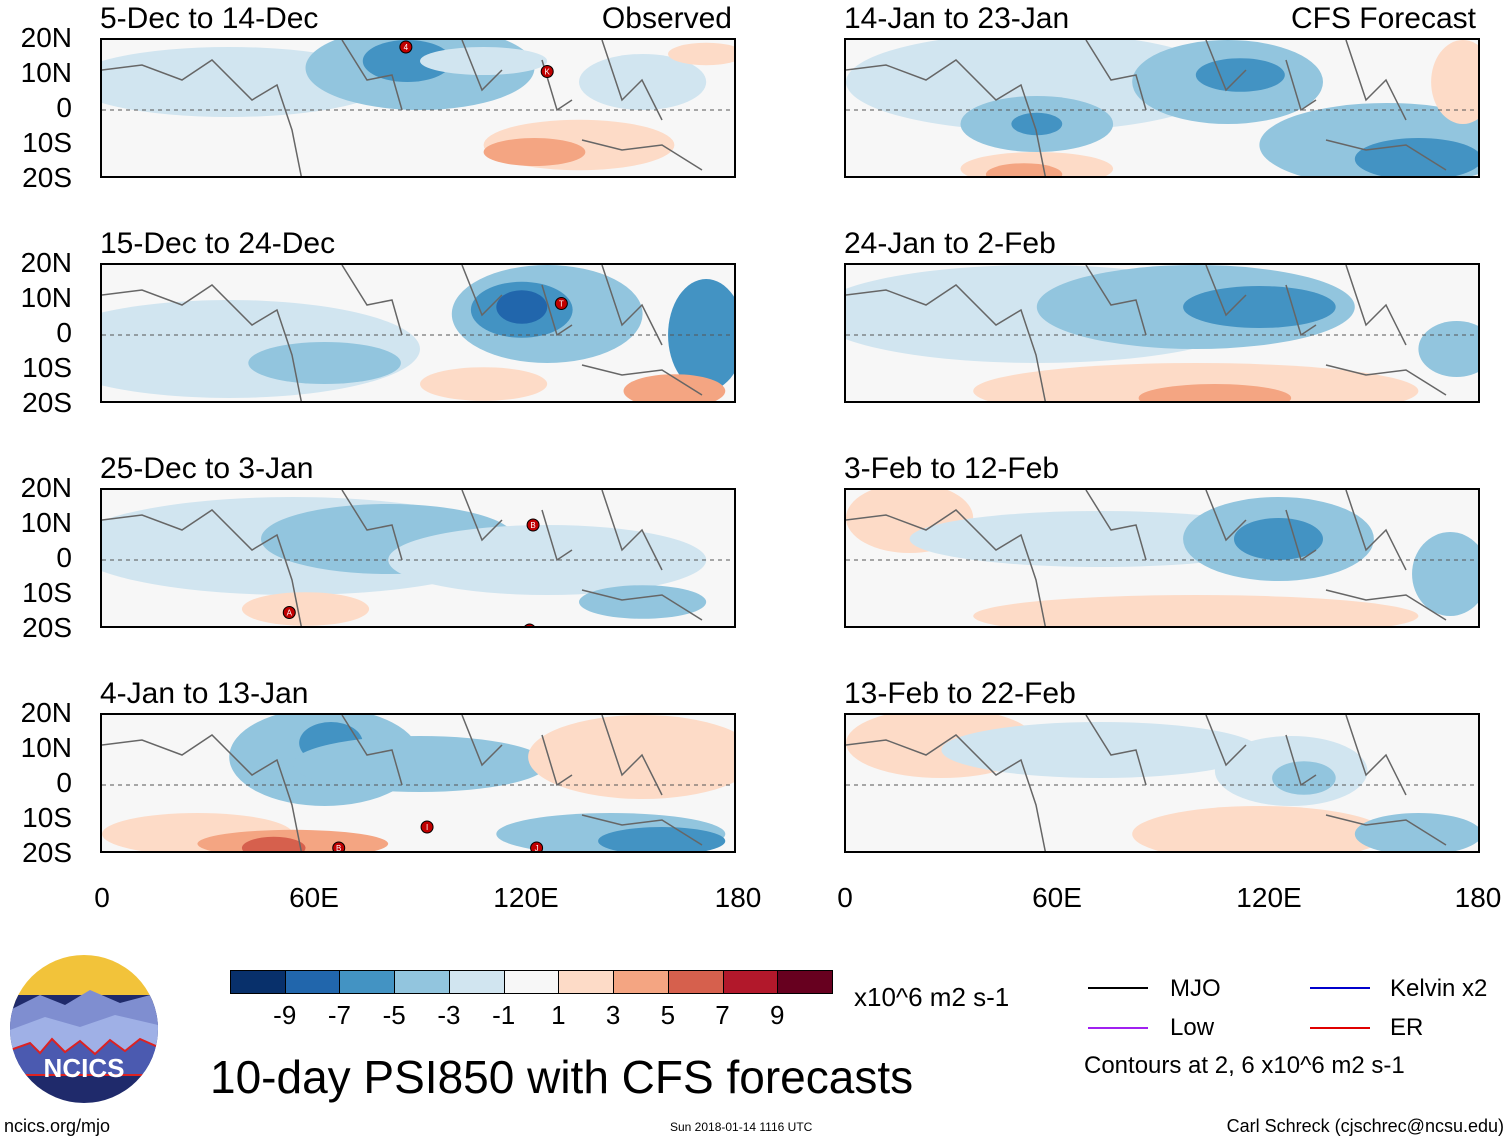 The height and width of the screenshot is (1142, 1510). I want to click on logo-text: NCICS, so click(84, 1068).